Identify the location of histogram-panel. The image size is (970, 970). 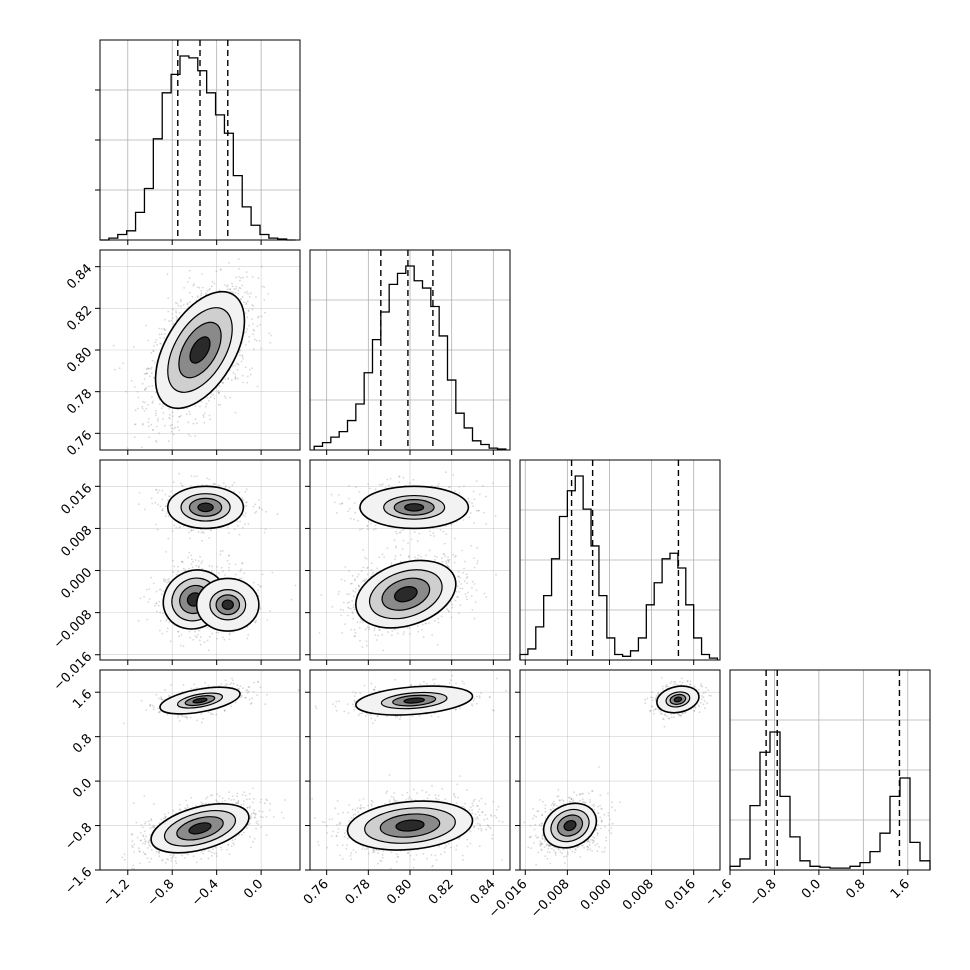
(410, 352).